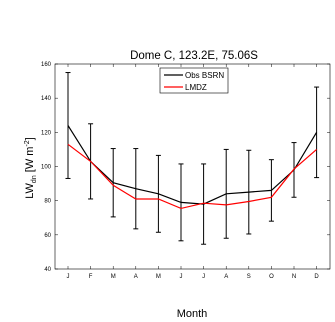 This screenshot has width=335, height=322. I want to click on y-axis-label: LWdn [W m-2], so click(31, 168).